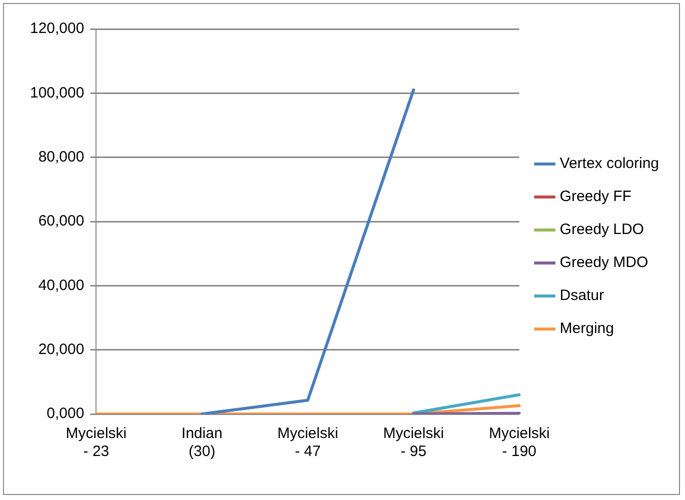 Image resolution: width=685 pixels, height=500 pixels. Describe the element at coordinates (519, 442) in the screenshot. I see `x-tick-label: Mycielski - 190` at that location.